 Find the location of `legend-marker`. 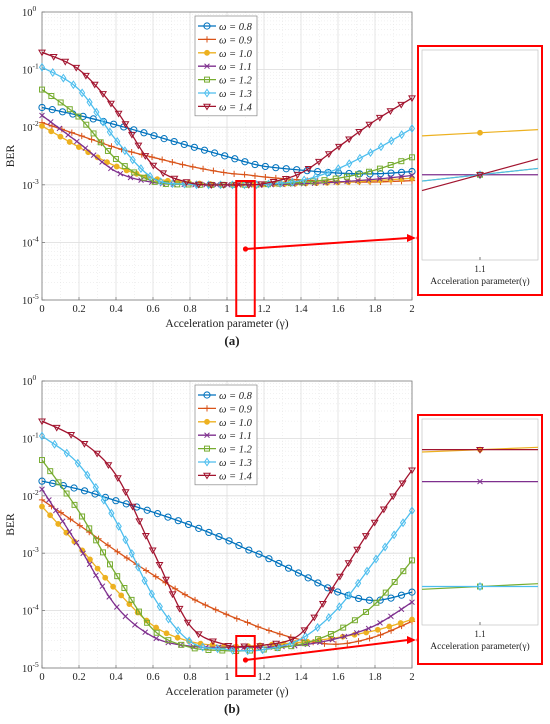

legend-marker is located at coordinates (207, 395).